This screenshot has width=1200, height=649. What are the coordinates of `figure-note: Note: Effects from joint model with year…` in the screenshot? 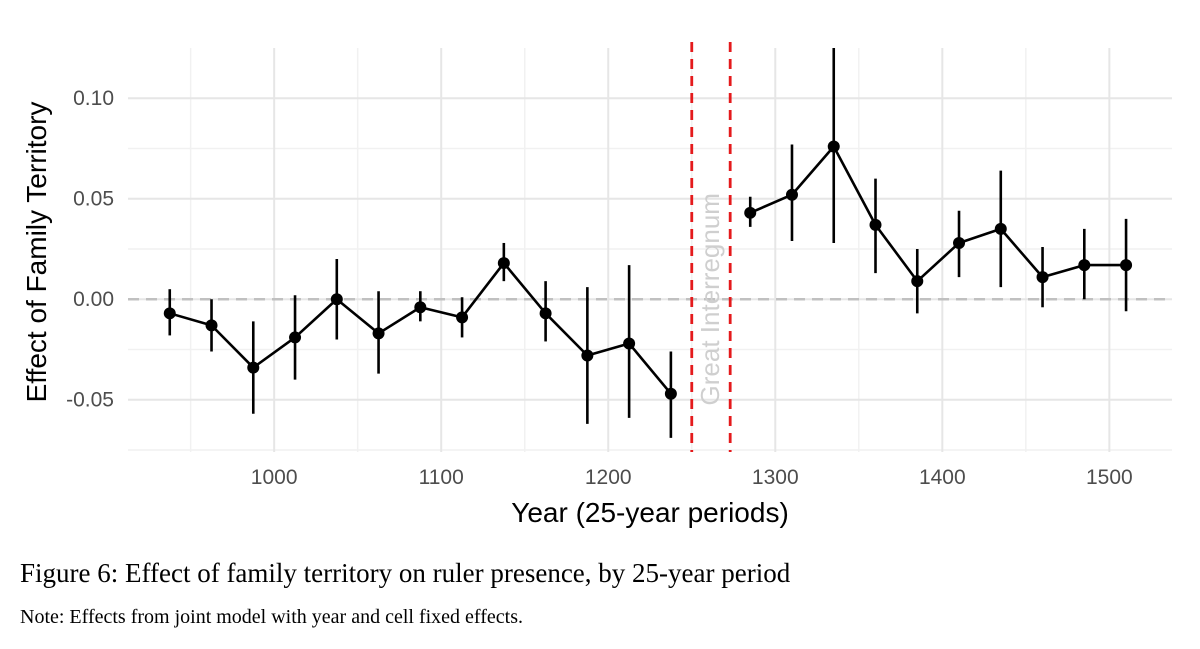 It's located at (271, 617).